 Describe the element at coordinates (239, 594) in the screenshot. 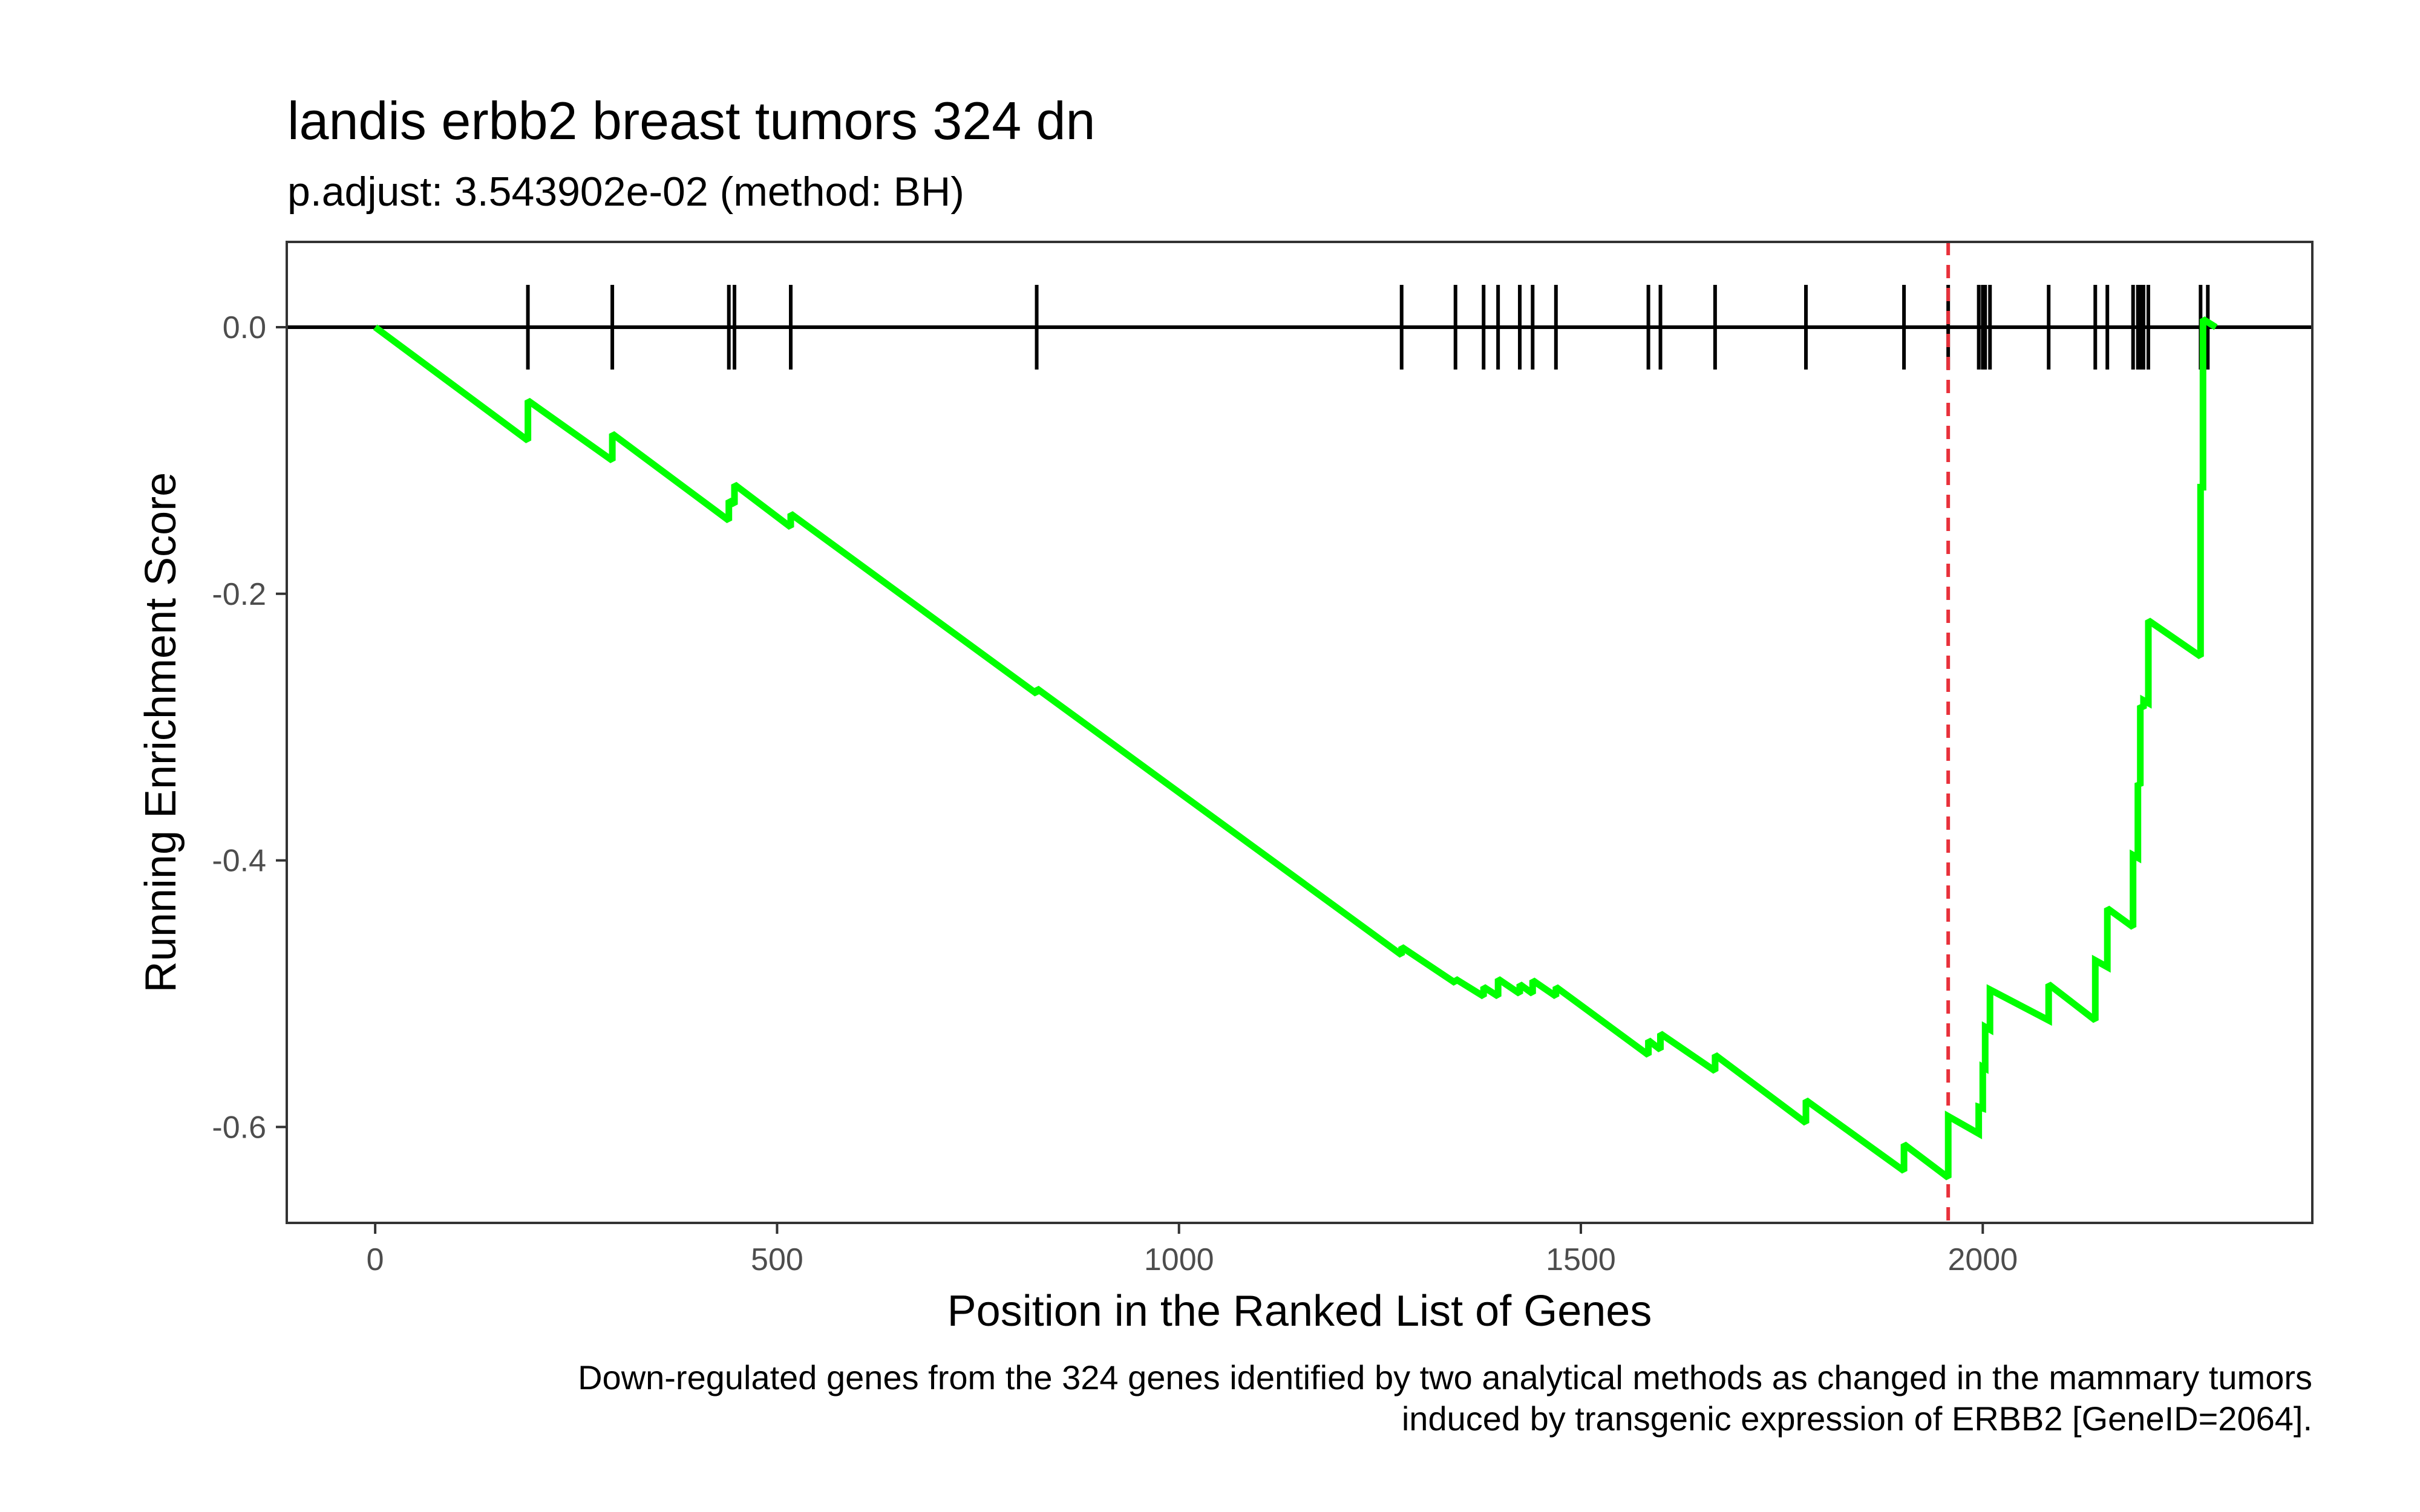

I see `y-tick-label: -0.2` at that location.